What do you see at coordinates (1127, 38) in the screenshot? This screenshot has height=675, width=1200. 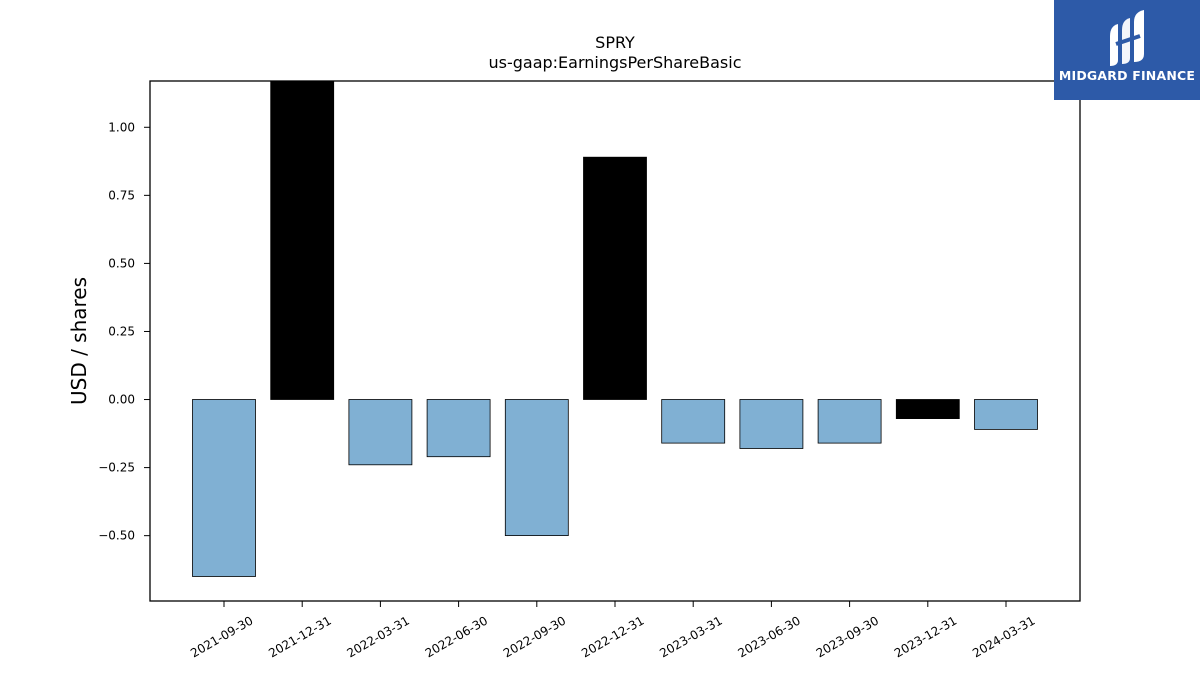 I see `midgard-logo-icon` at bounding box center [1127, 38].